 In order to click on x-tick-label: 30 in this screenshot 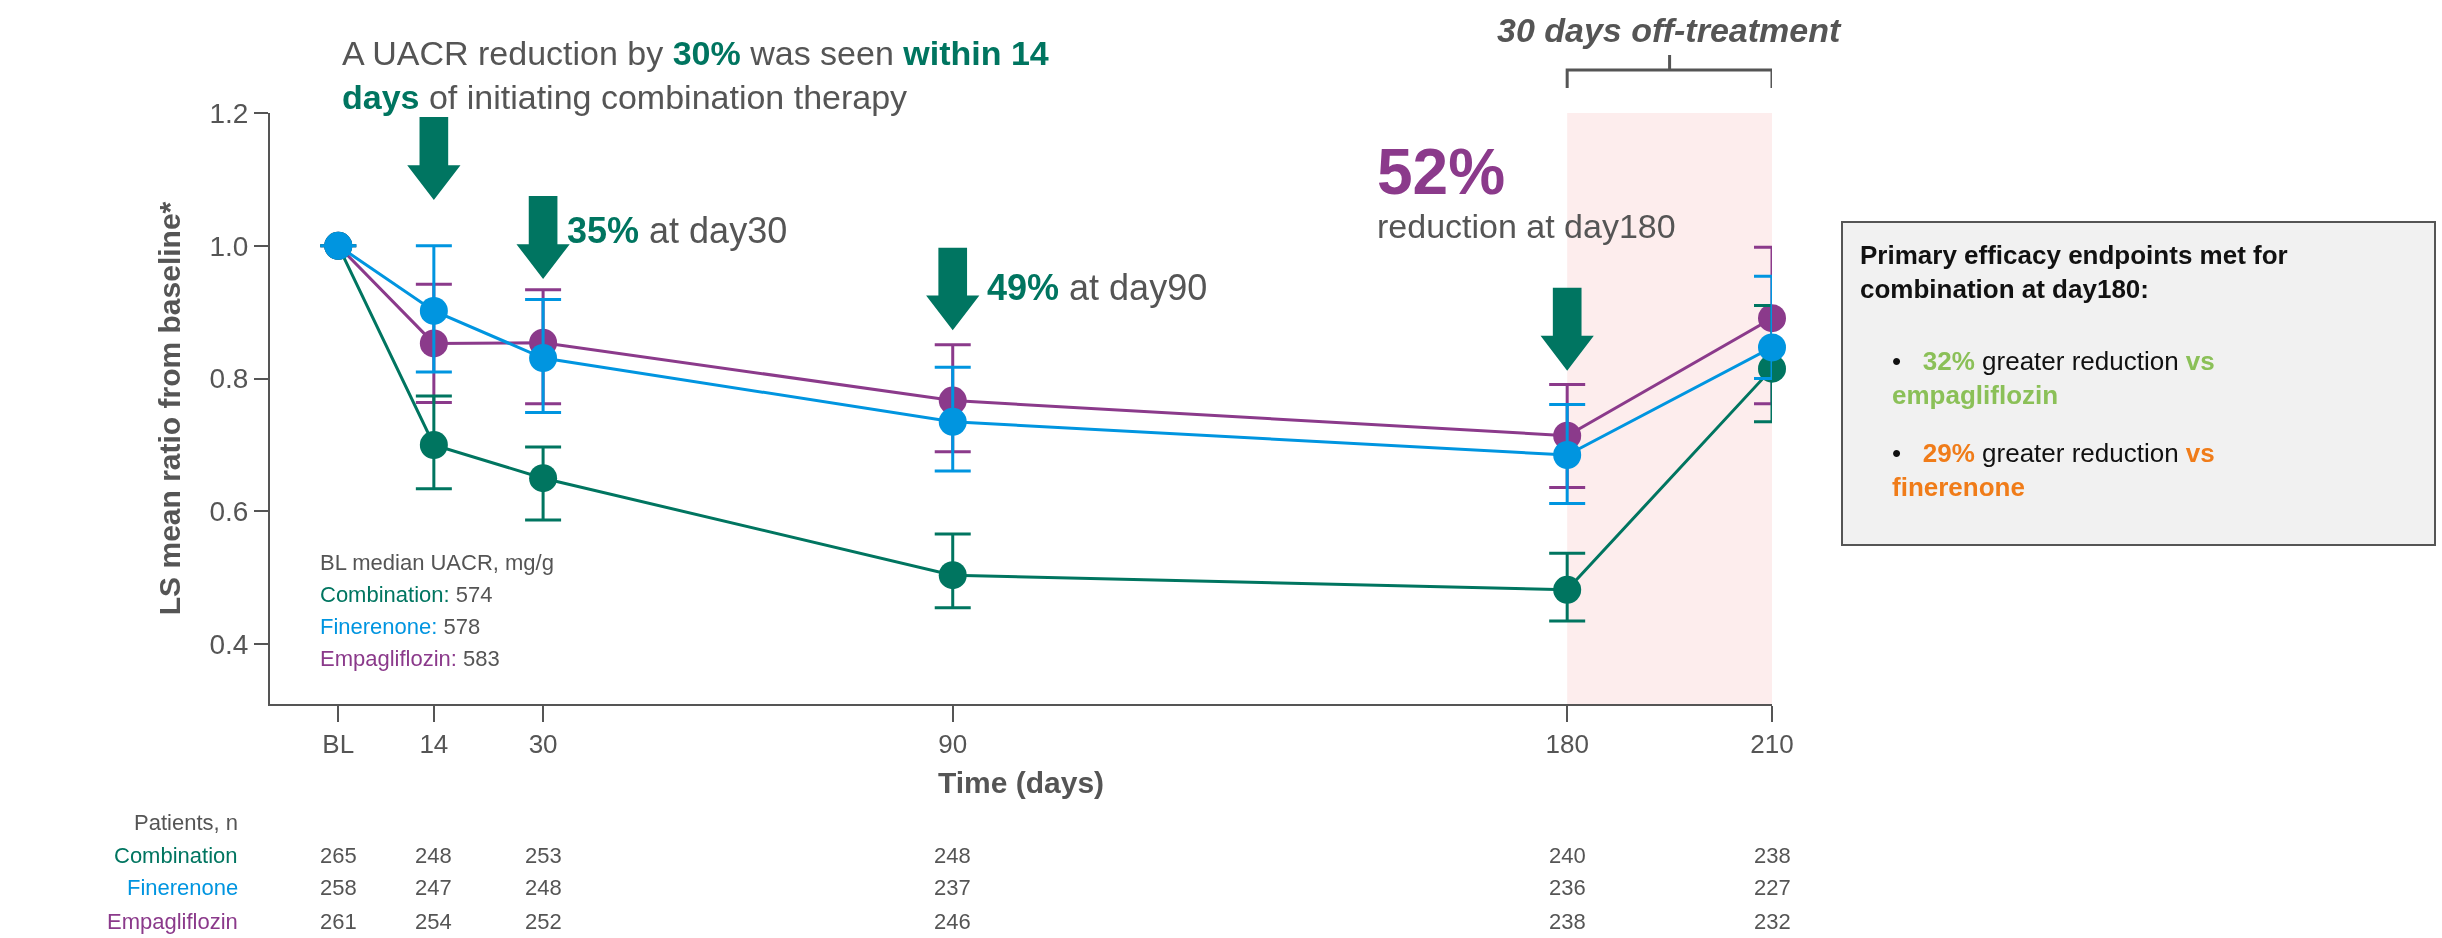, I will do `click(543, 744)`.